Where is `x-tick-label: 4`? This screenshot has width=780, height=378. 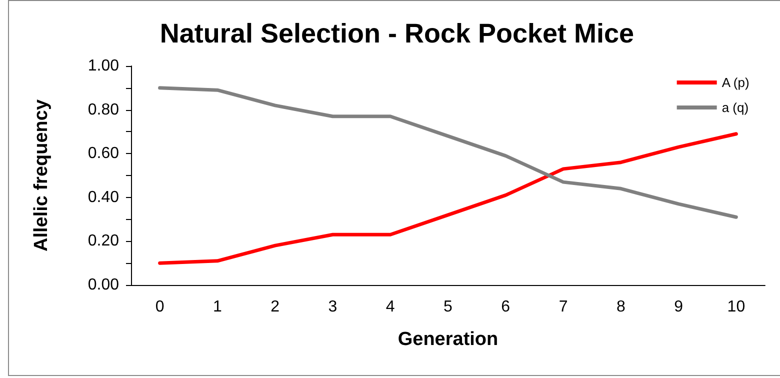
x-tick-label: 4 is located at coordinates (390, 307).